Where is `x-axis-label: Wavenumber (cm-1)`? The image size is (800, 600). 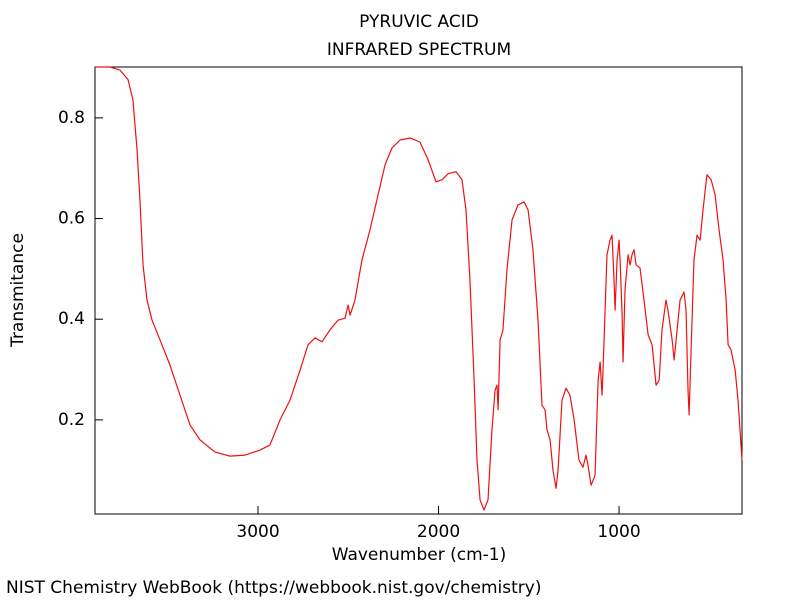
x-axis-label: Wavenumber (cm-1) is located at coordinates (419, 555).